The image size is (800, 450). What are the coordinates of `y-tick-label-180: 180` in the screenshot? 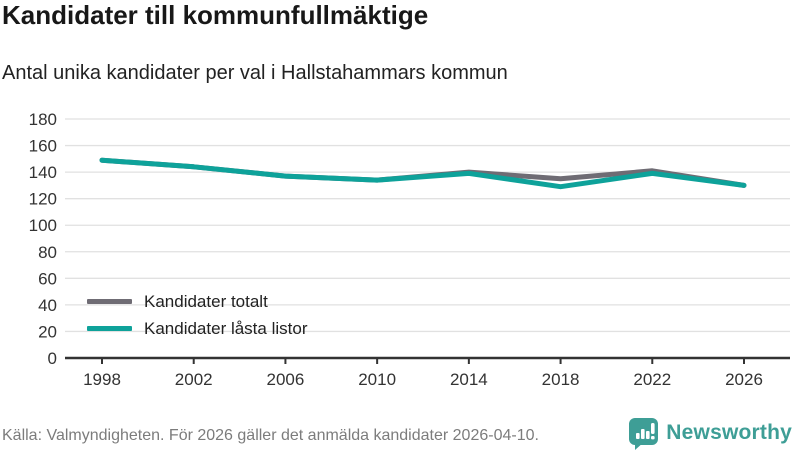 It's located at (43, 119).